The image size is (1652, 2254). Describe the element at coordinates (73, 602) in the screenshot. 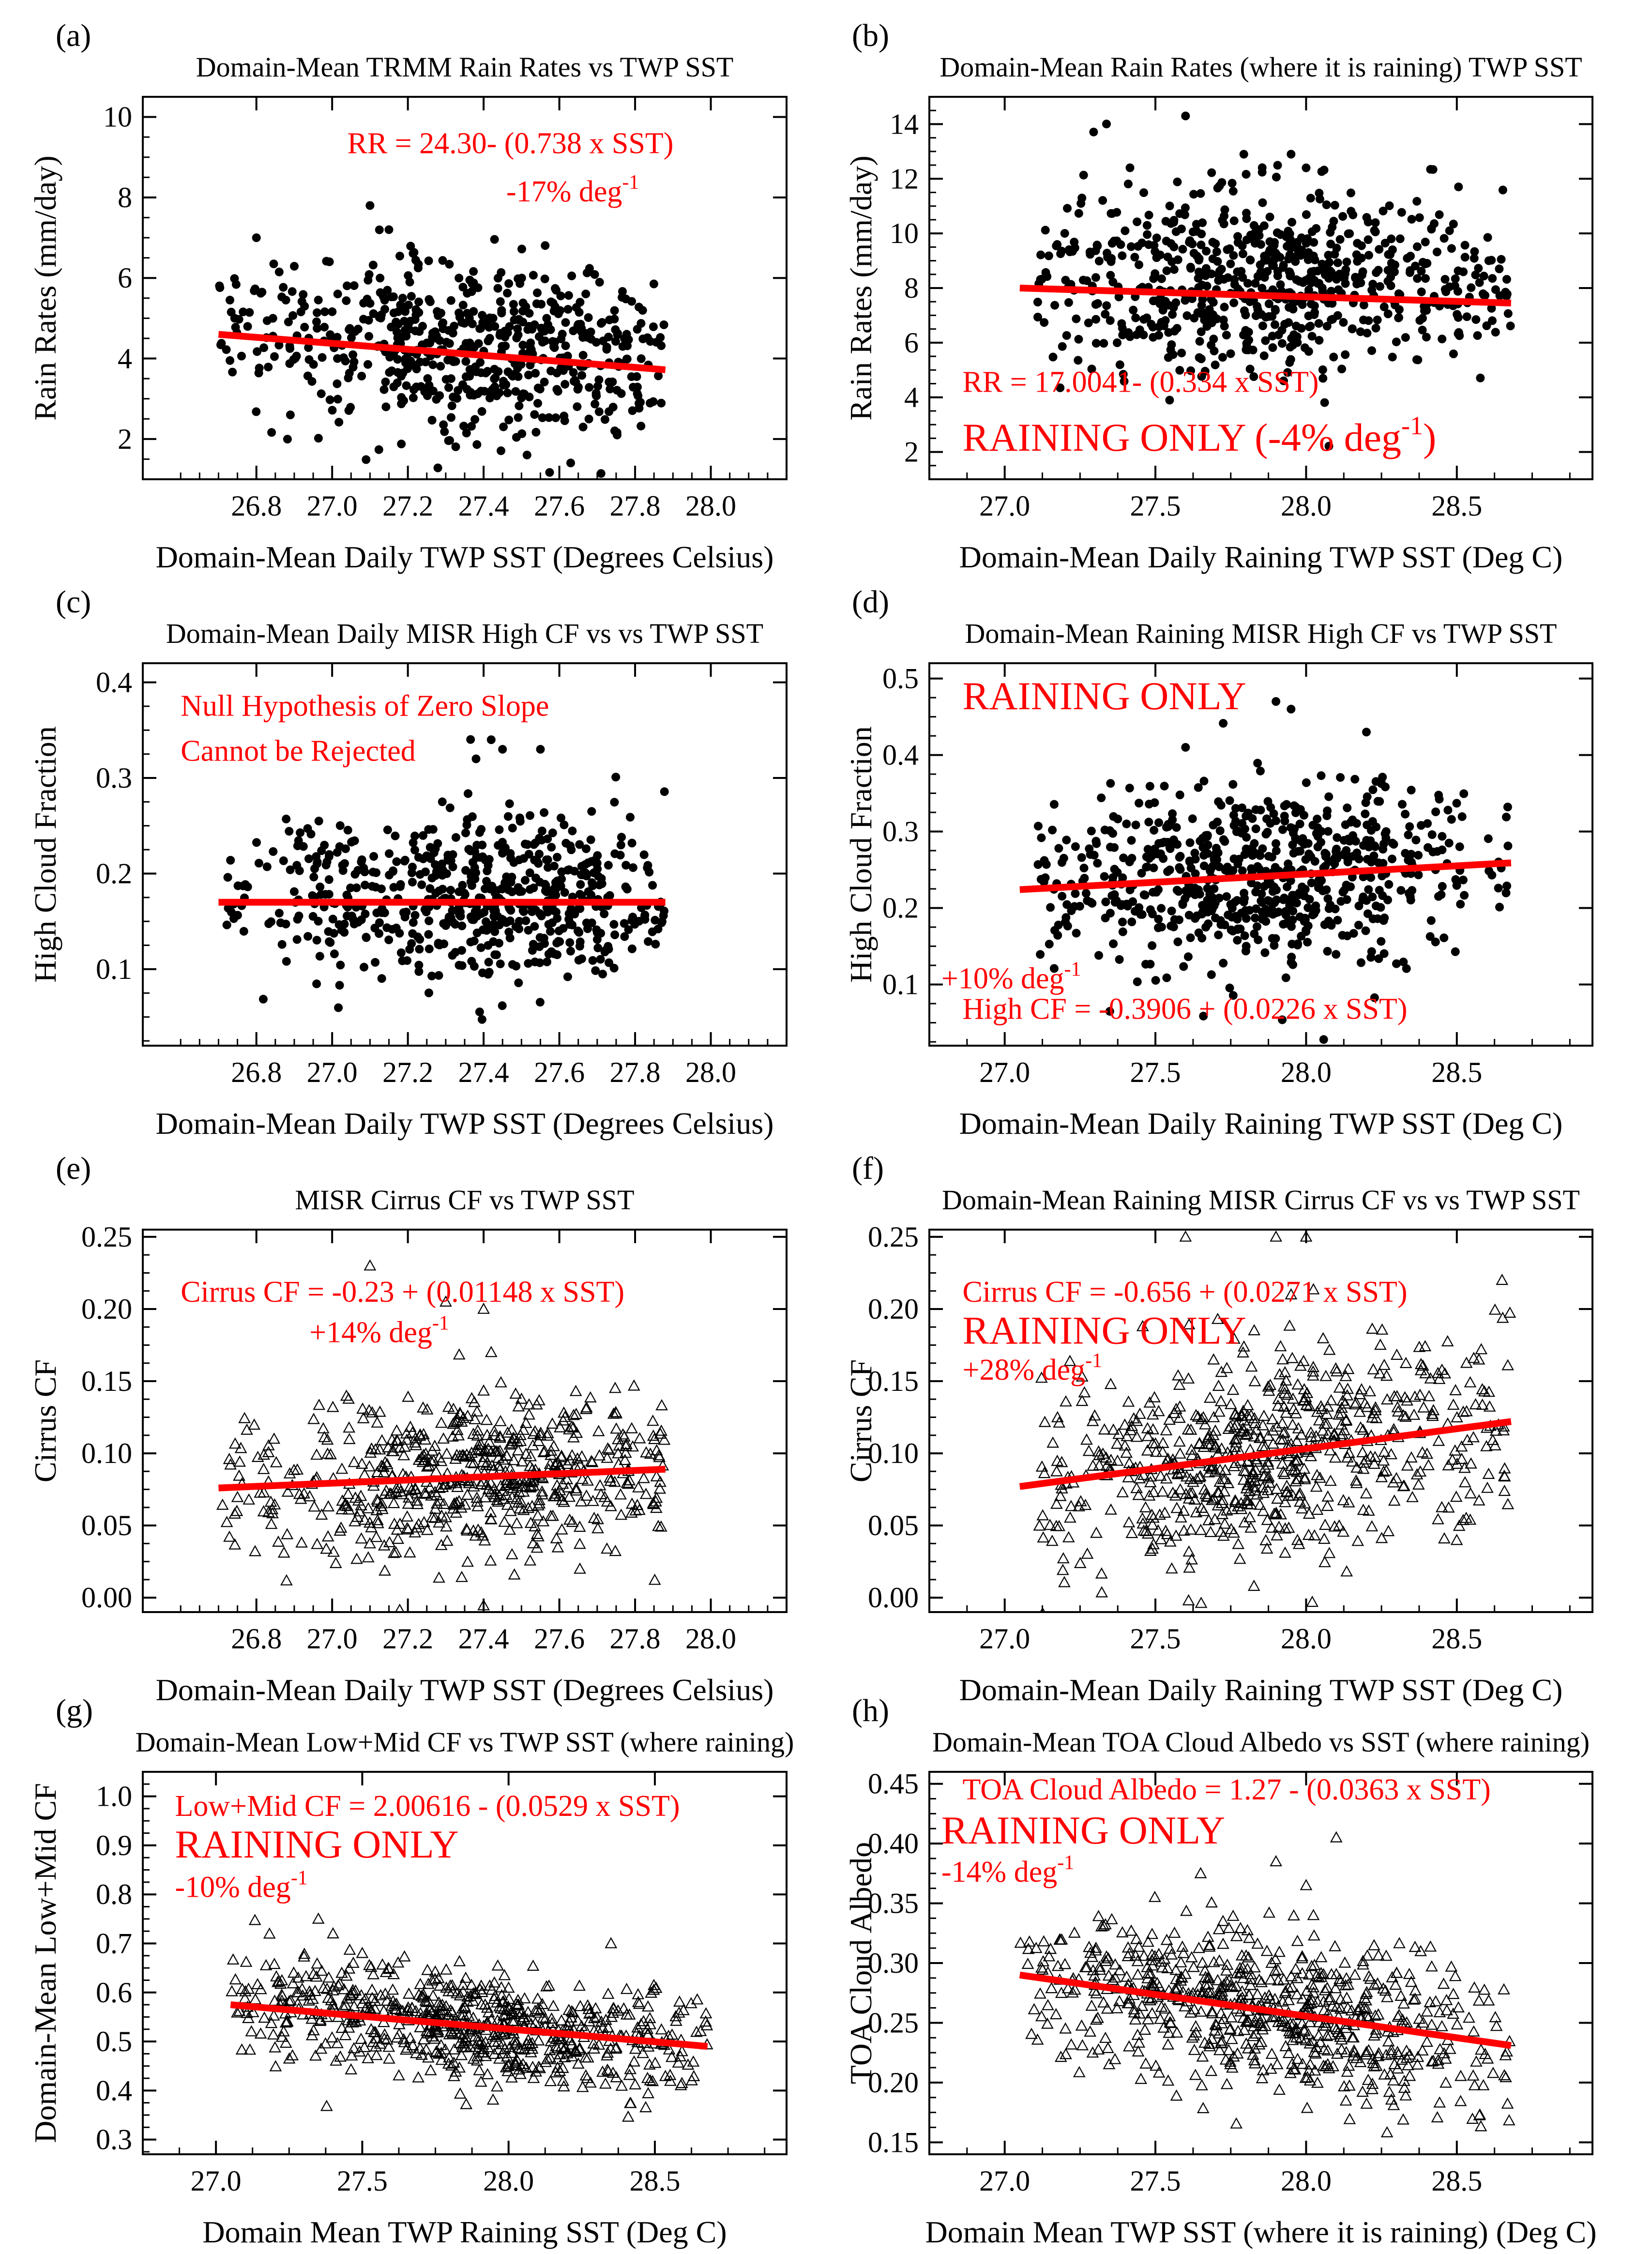

I see `panel-label: (c)` at that location.